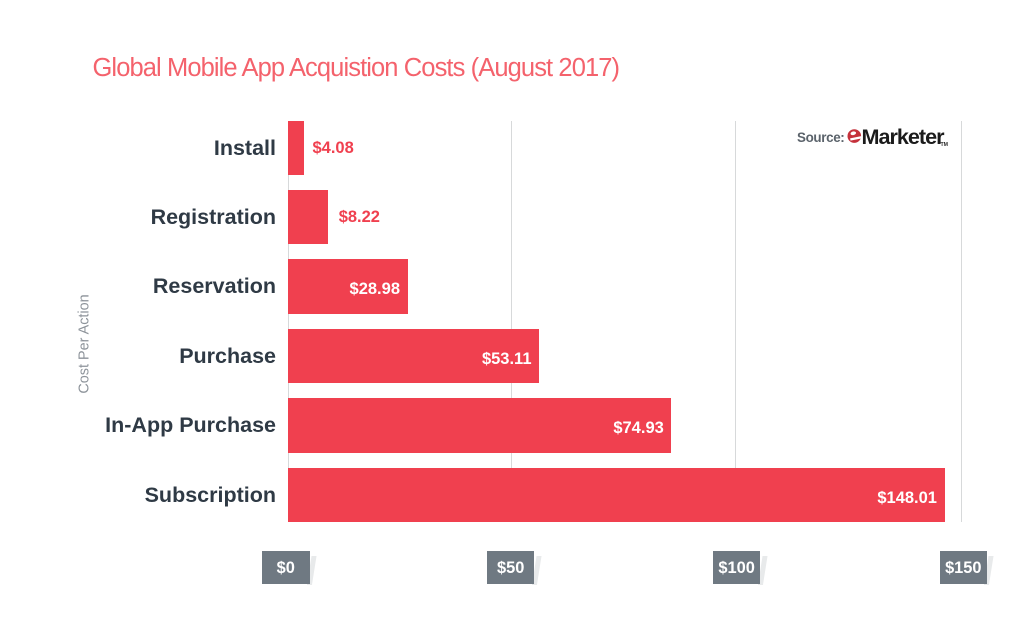 This screenshot has width=1024, height=632. Describe the element at coordinates (945, 145) in the screenshot. I see `svg-text: TM` at that location.